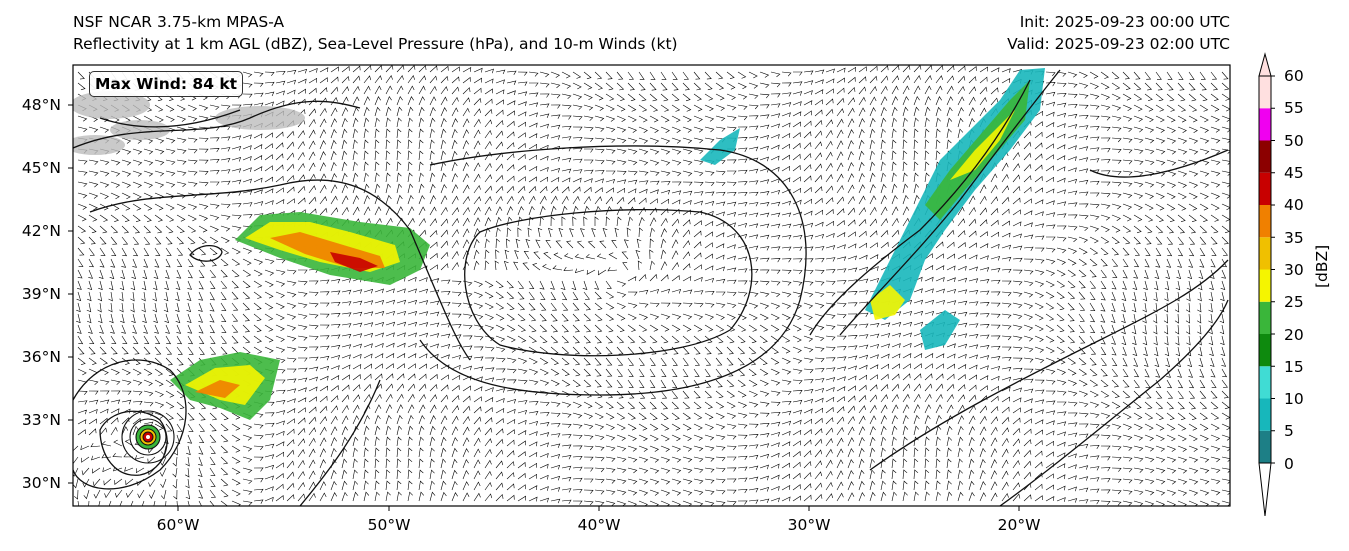  Describe the element at coordinates (1294, 108) in the screenshot. I see `colorbar-tick-label: 55` at that location.